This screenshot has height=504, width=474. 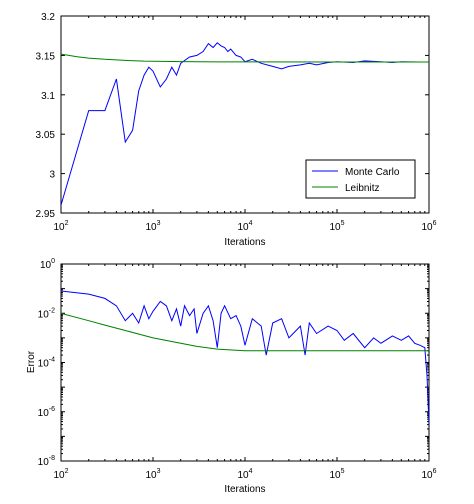 I want to click on top-xlabel: Iterations, so click(x=244, y=242).